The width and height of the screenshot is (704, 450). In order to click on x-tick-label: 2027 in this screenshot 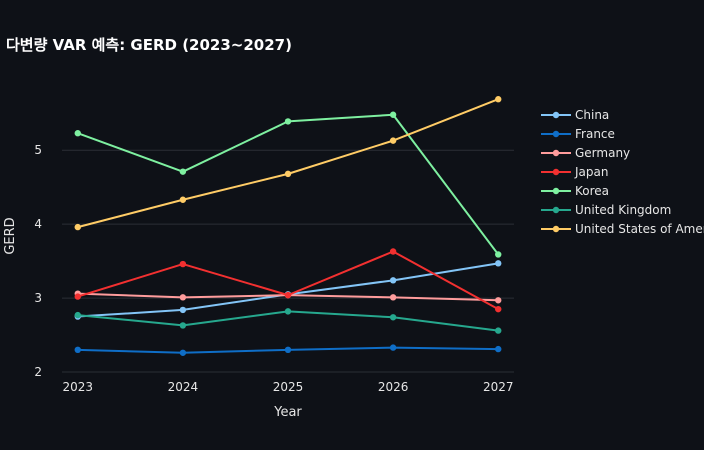, I will do `click(498, 387)`.